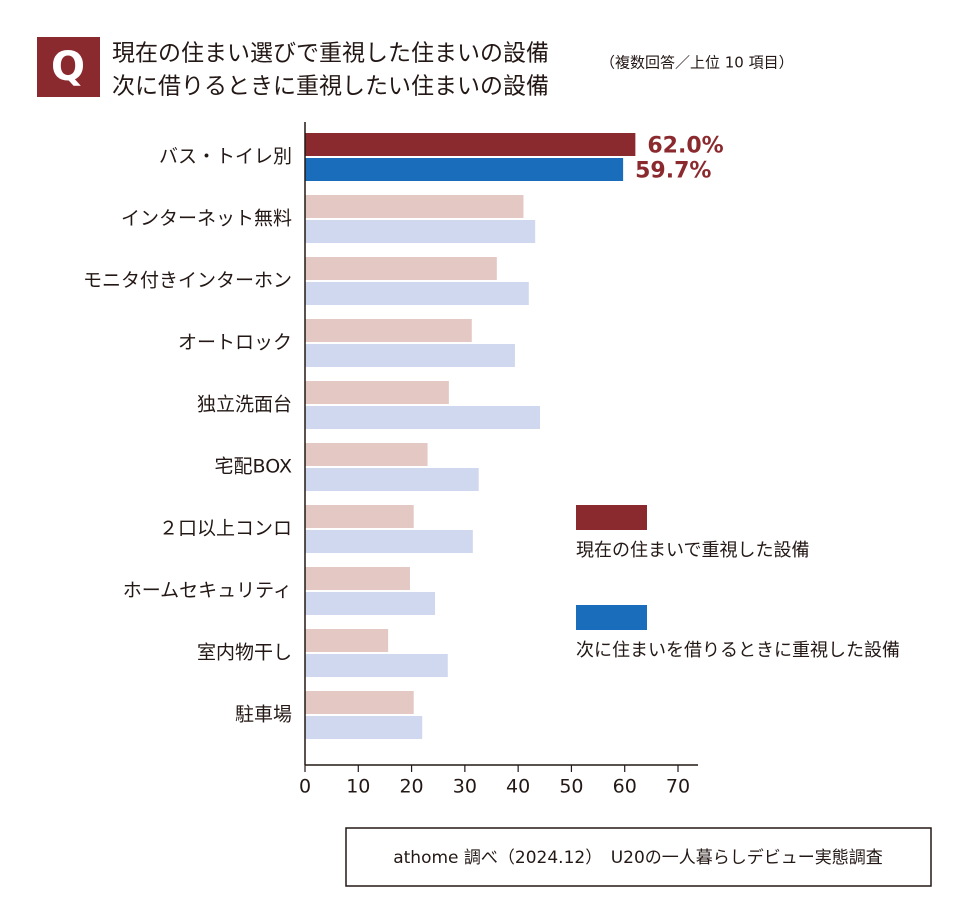 This screenshot has height=921, width=980. What do you see at coordinates (738, 650) in the screenshot?
I see `legend-label: 次に住まいを借りるときに重視した設備` at bounding box center [738, 650].